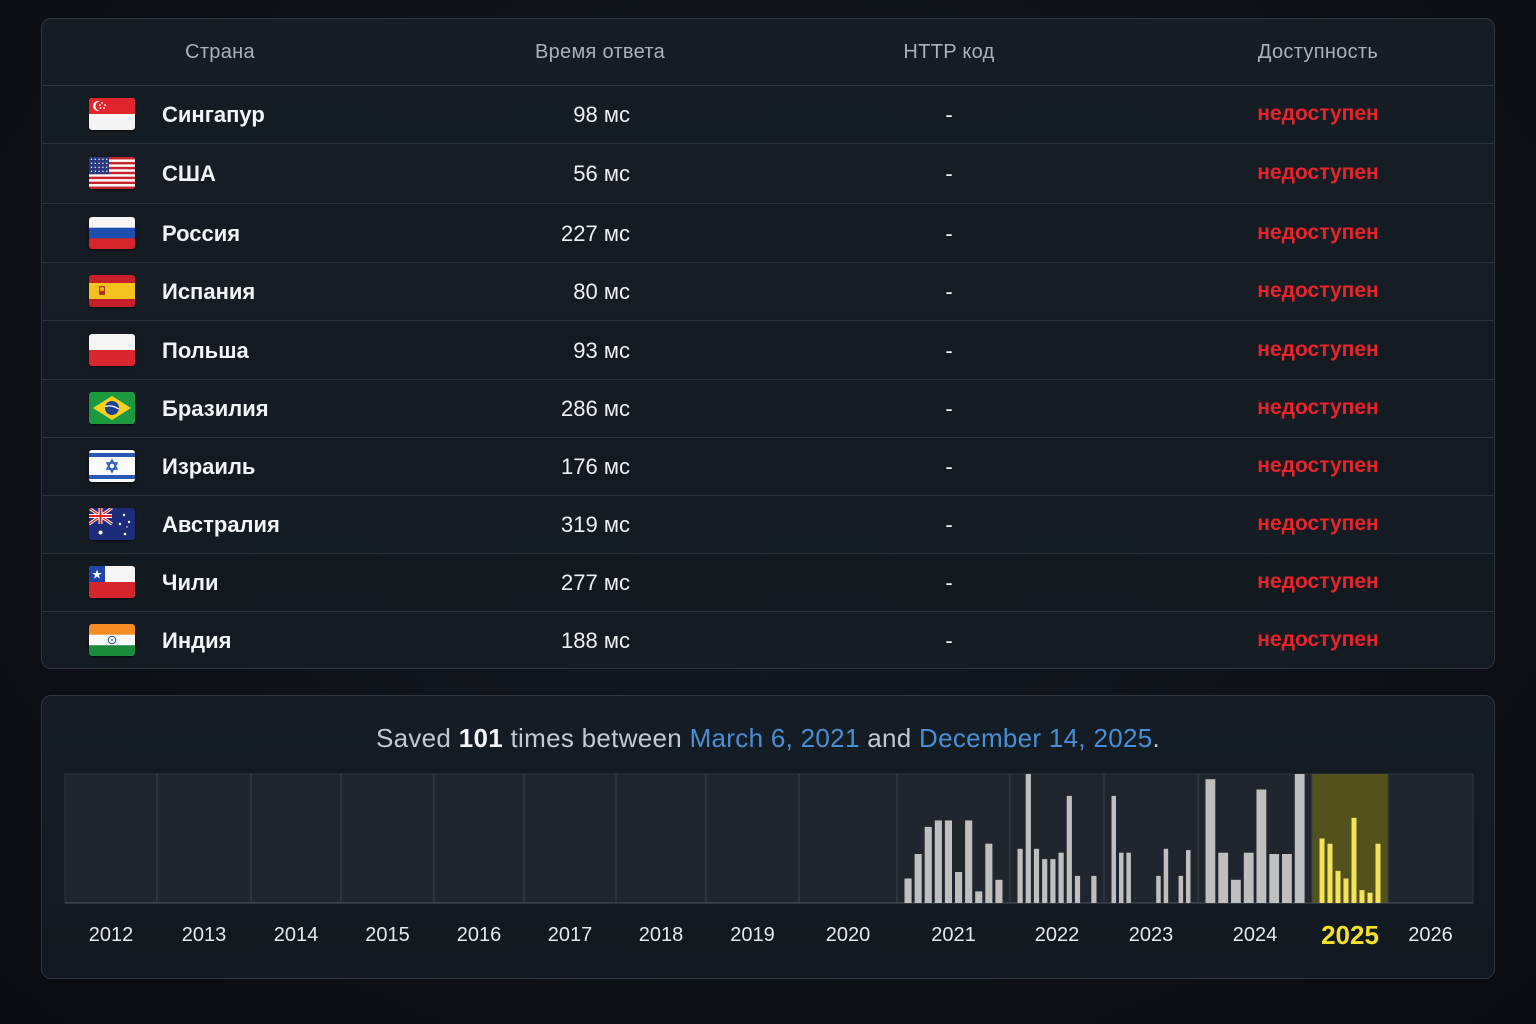  I want to click on table-row: Чили 277 мс - недоступен, so click(768, 583).